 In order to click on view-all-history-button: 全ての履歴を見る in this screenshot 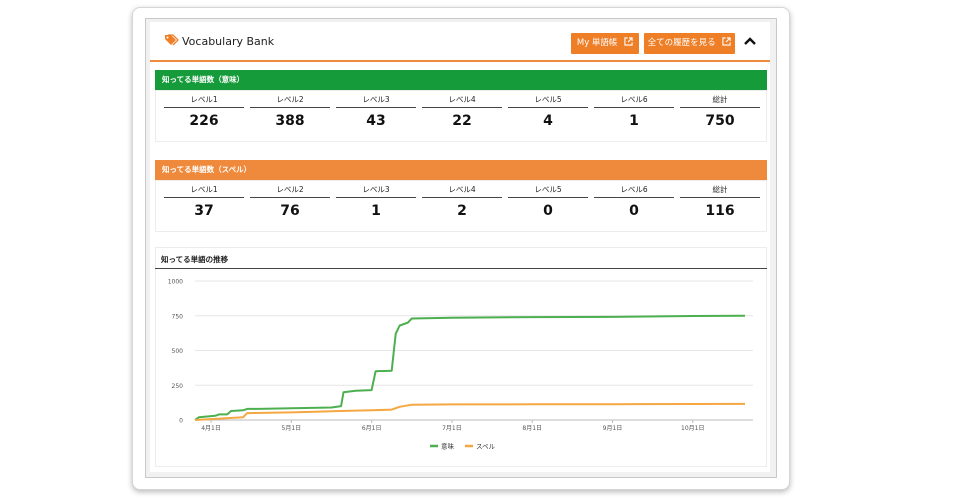, I will do `click(689, 43)`.